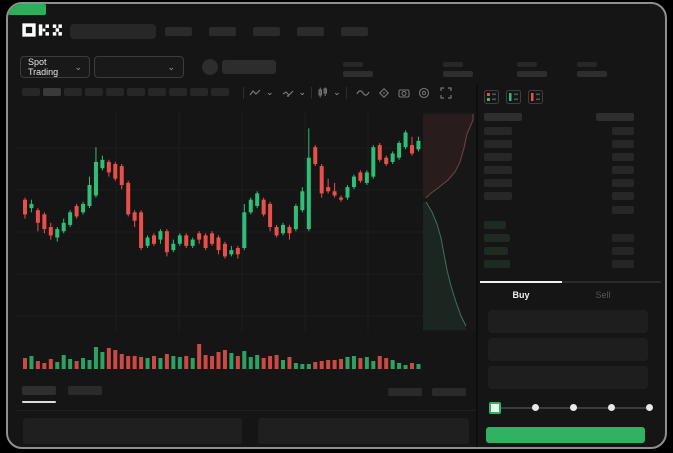 This screenshot has width=673, height=453. I want to click on tab-sell: Sell, so click(603, 295).